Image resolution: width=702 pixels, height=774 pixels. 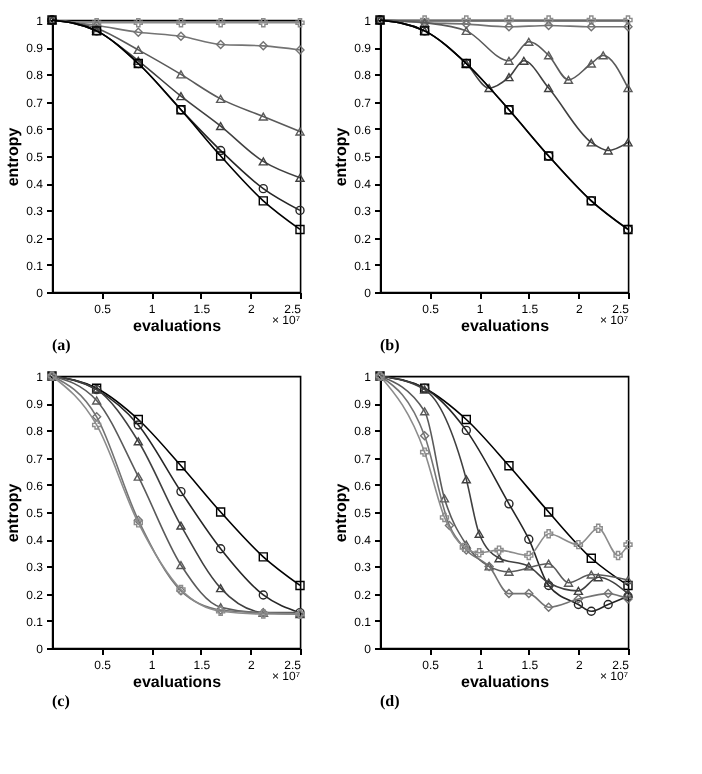 I want to click on text: (b), so click(x=390, y=345).